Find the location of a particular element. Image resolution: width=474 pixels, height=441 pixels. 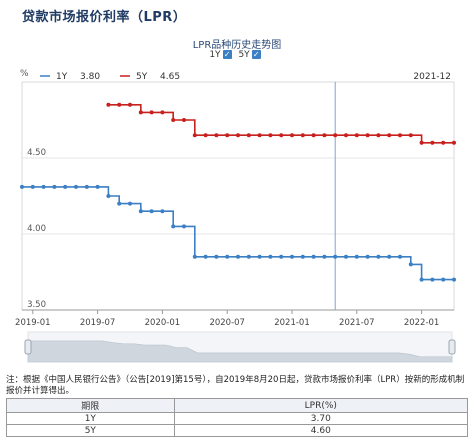

lpr-table: 期限 LPR(%) 1Y 3.70 5Y 4.60 is located at coordinates (237, 417).